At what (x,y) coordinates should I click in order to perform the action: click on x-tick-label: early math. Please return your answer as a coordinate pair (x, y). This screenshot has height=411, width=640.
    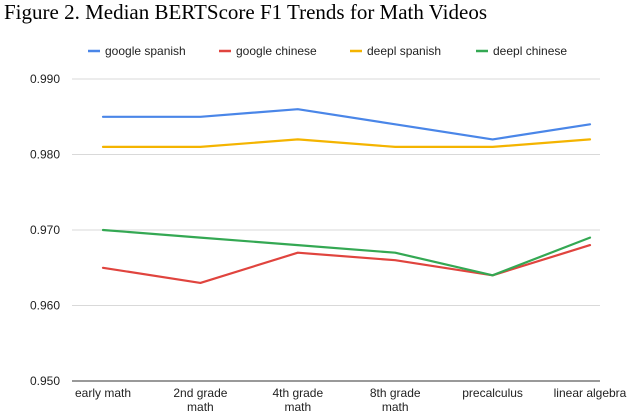
    Looking at the image, I should click on (103, 393).